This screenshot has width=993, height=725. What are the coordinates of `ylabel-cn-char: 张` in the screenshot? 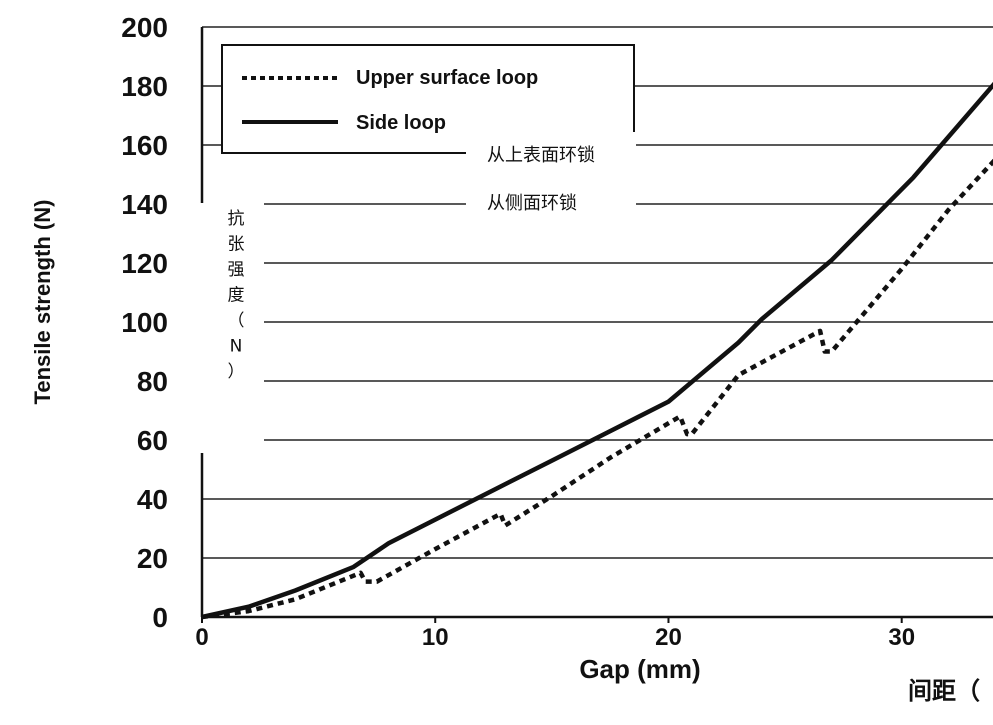 It's located at (236, 245).